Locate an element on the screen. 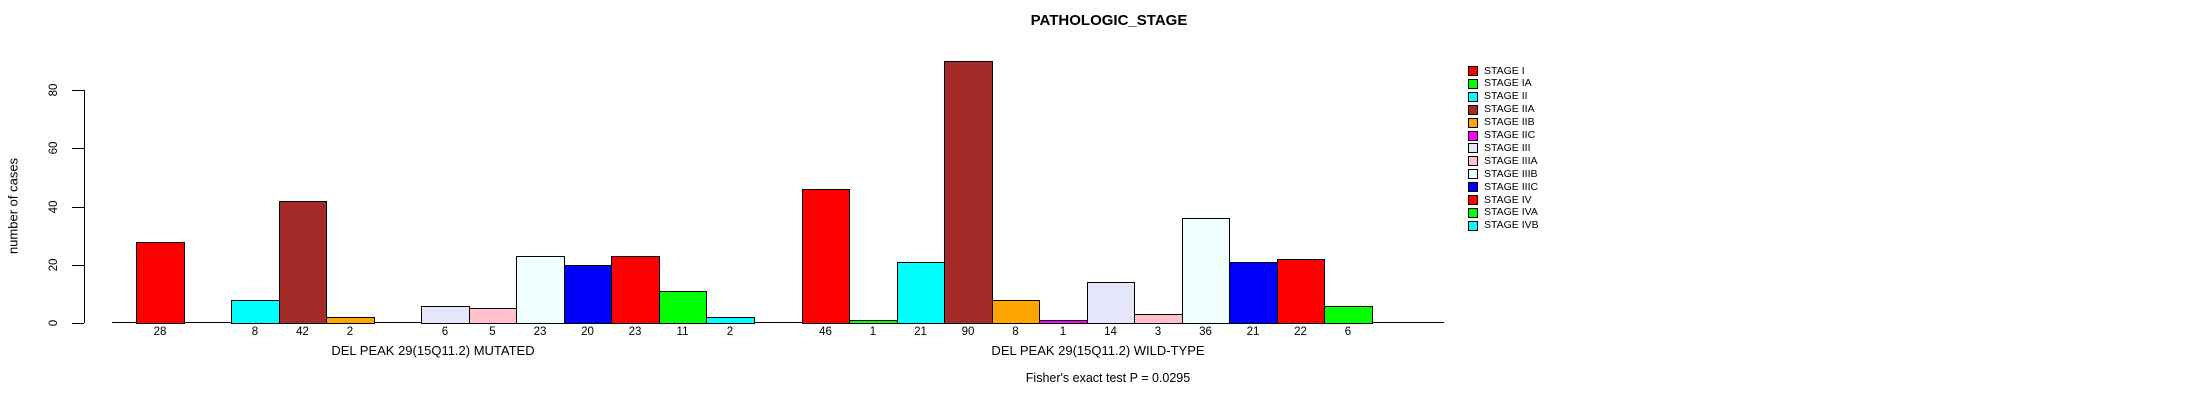  legend-entry-stage-iiic: STAGE IIIC is located at coordinates (1513, 187).